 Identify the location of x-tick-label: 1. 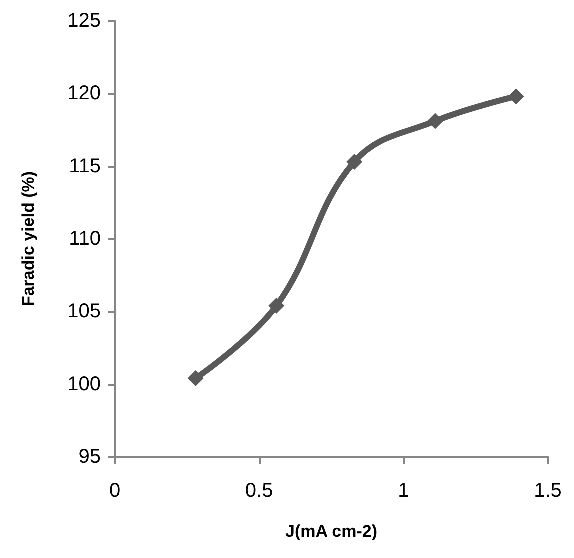
(404, 491).